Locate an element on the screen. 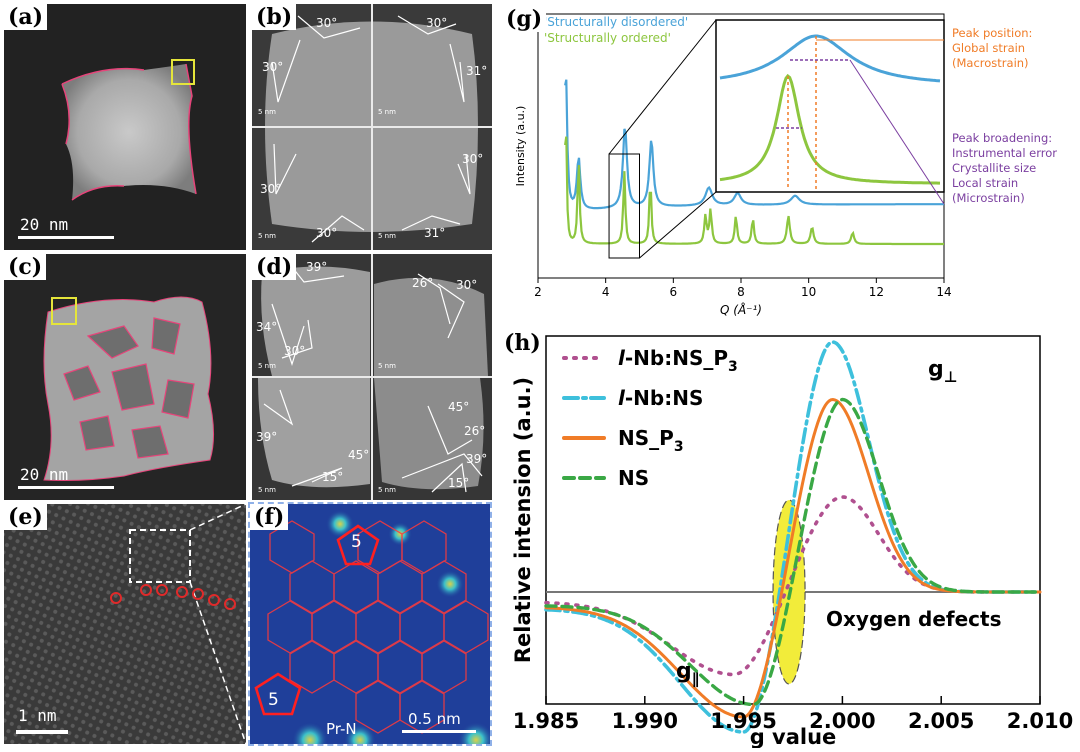  legend-name: NS is located at coordinates (633, 478).